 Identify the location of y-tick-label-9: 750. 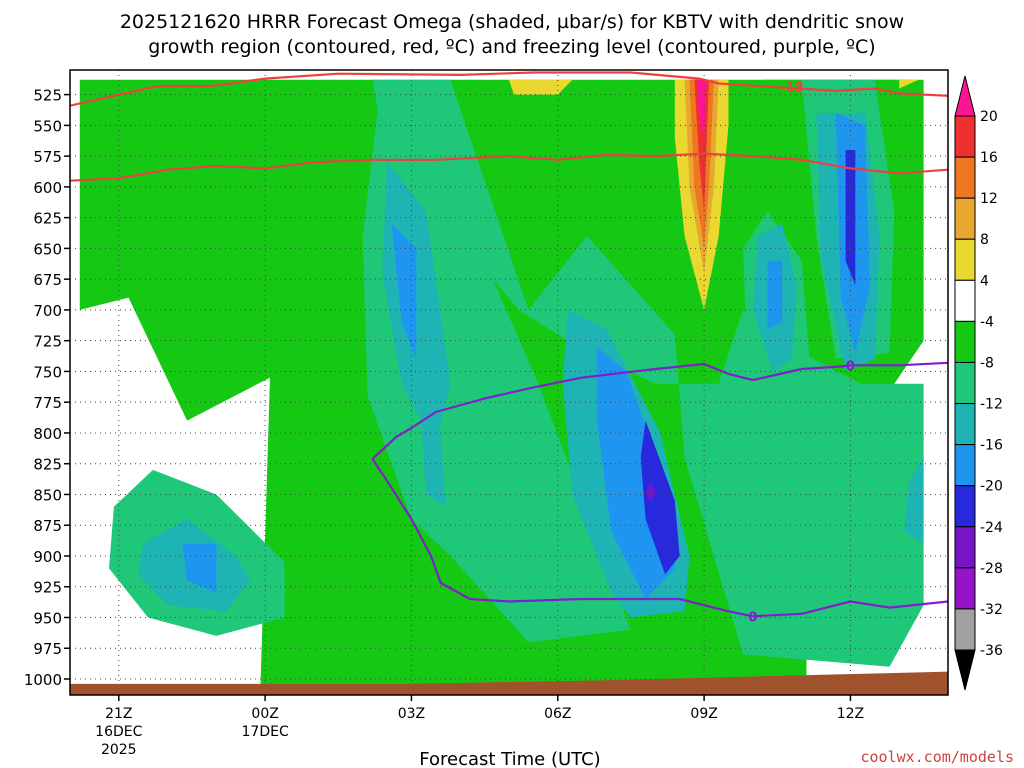
(47, 372).